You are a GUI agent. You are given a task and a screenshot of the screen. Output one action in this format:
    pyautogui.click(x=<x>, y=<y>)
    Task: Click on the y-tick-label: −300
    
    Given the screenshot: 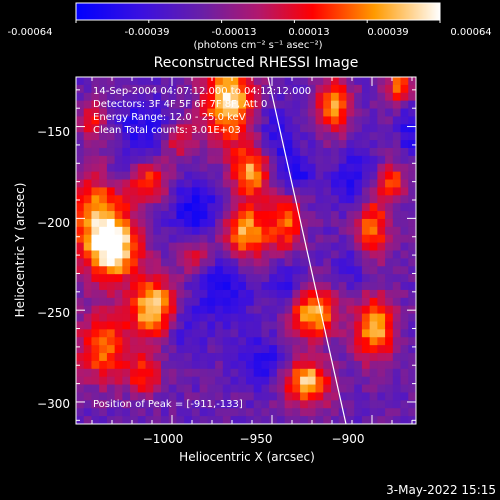 What is the action you would take?
    pyautogui.click(x=53, y=404)
    